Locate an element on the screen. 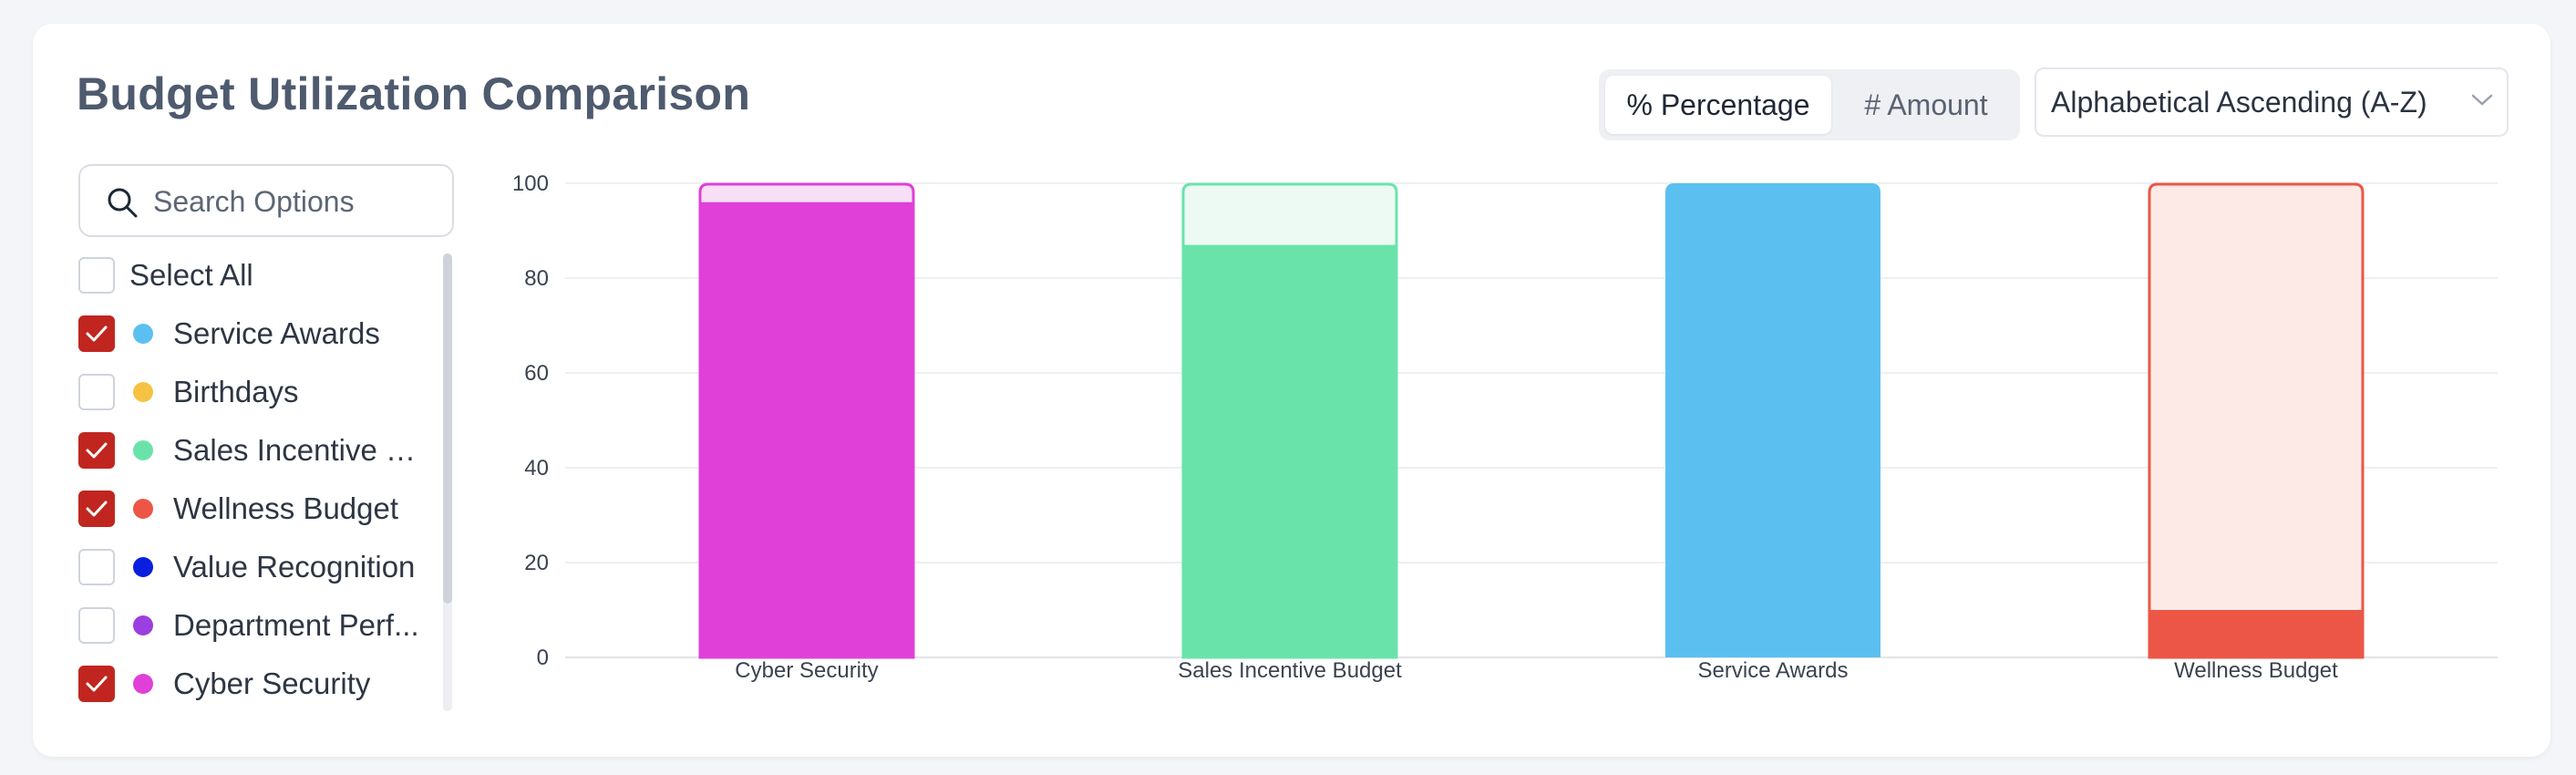 Image resolution: width=2576 pixels, height=775 pixels. filter-option: Cyber Security is located at coordinates (252, 684).